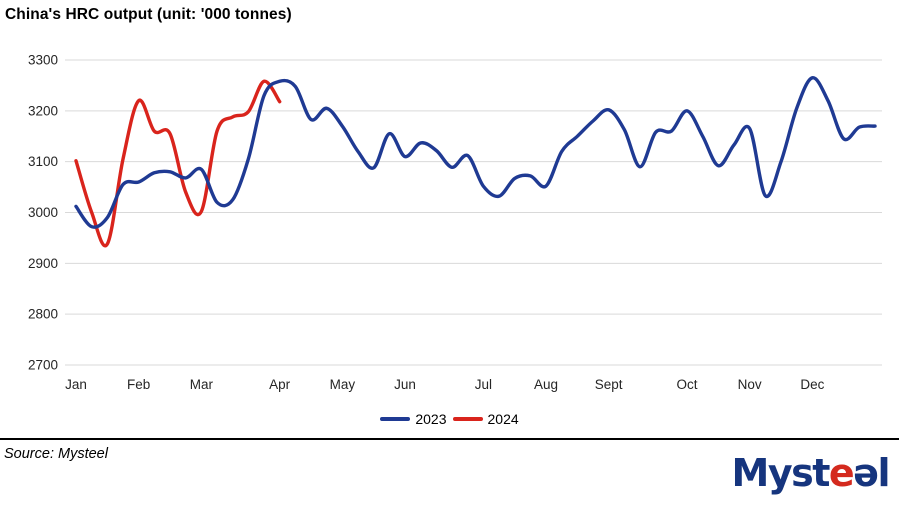 This screenshot has width=899, height=506. What do you see at coordinates (343, 384) in the screenshot?
I see `x-tick-may: May` at bounding box center [343, 384].